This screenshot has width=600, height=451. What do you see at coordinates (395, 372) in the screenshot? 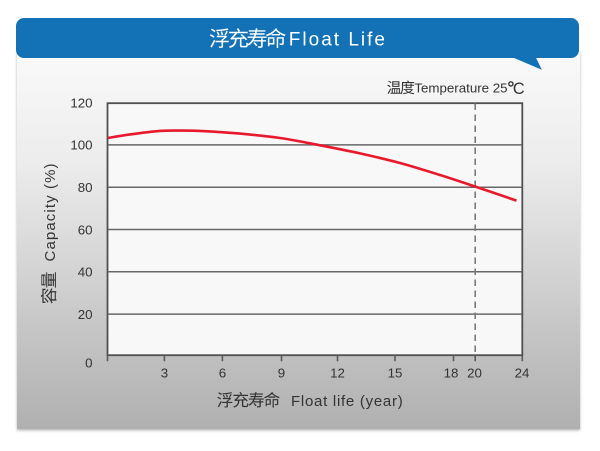
I see `svg-text: 15` at bounding box center [395, 372].